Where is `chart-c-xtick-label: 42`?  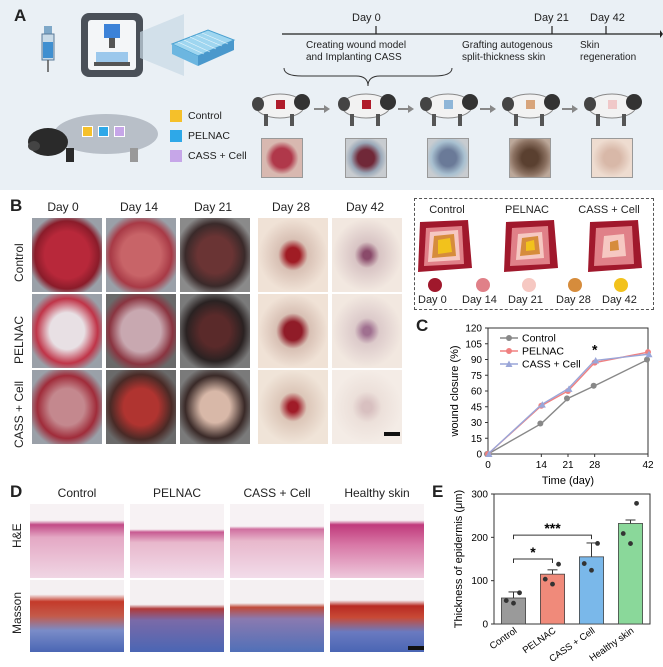 chart-c-xtick-label: 42 is located at coordinates (648, 465).